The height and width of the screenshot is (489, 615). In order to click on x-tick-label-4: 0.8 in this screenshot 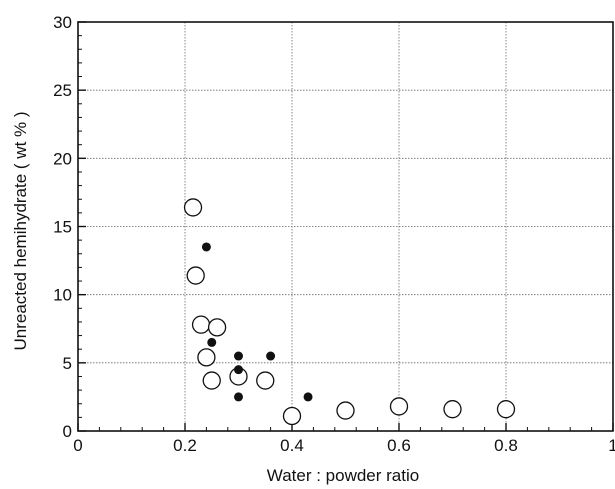, I will do `click(506, 445)`.